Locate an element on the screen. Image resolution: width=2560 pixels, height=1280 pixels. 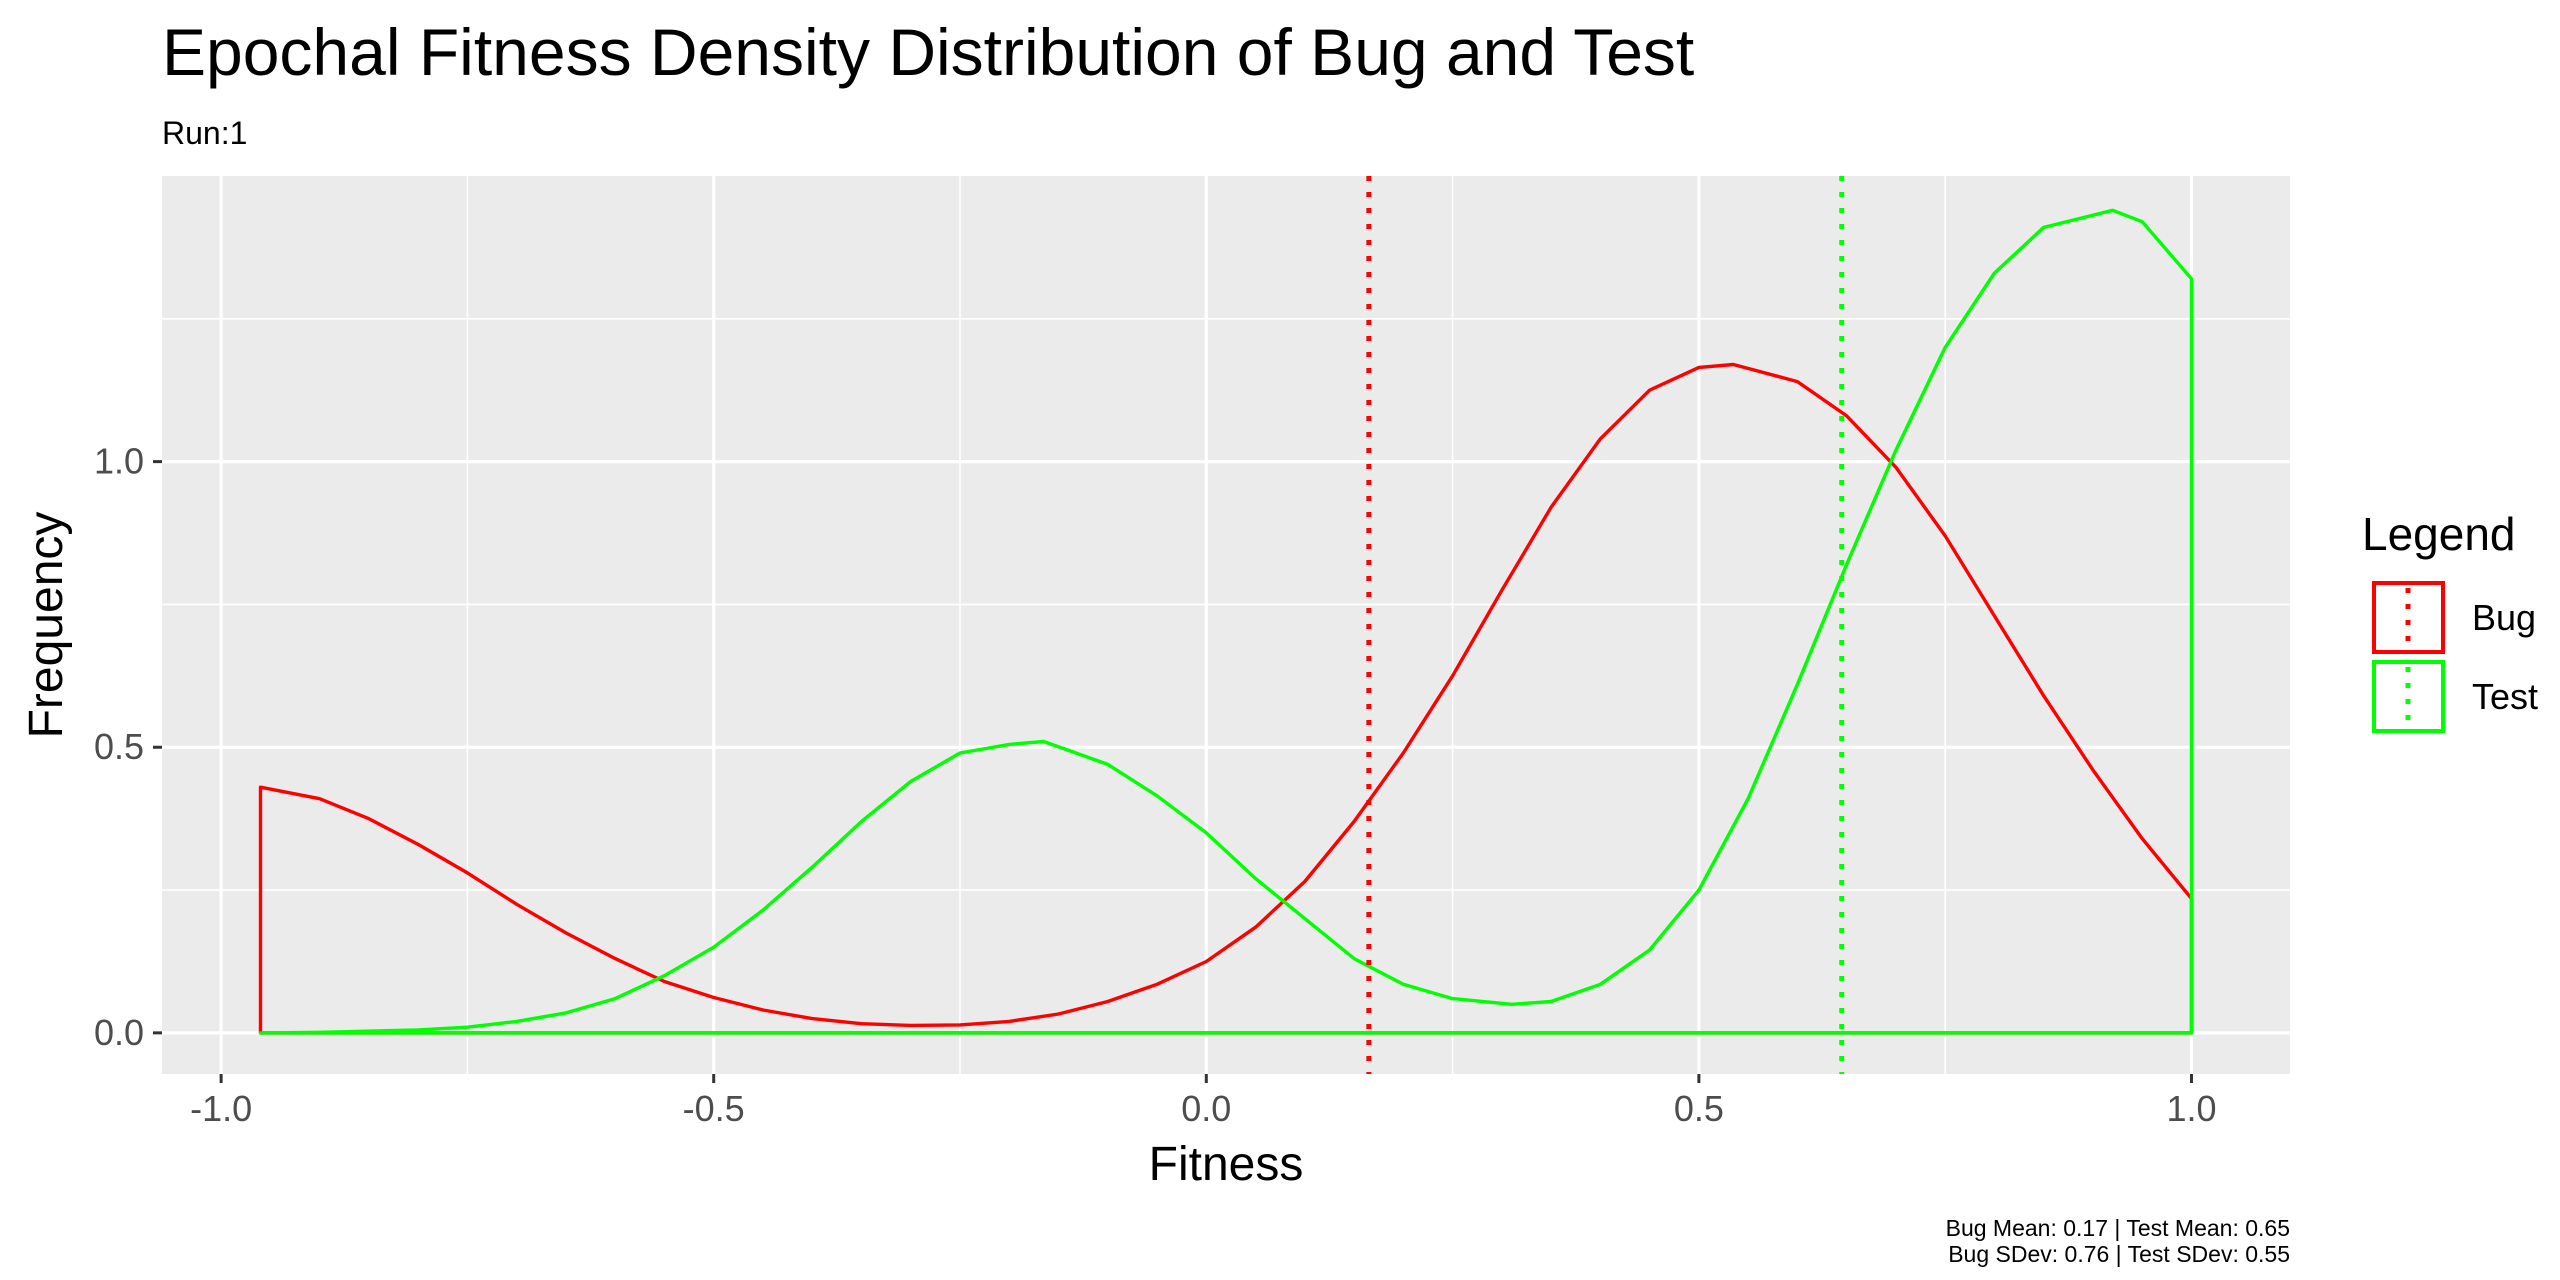
chart-subtitle: Run:1 is located at coordinates (204, 133).